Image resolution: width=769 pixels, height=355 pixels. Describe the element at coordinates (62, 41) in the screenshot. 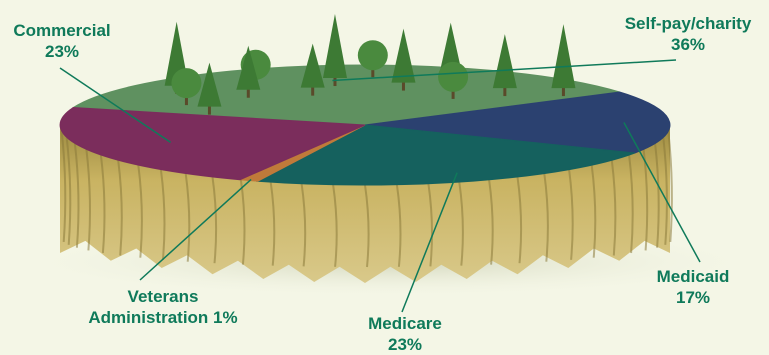

I see `label-commercial: Commercial 23%` at that location.